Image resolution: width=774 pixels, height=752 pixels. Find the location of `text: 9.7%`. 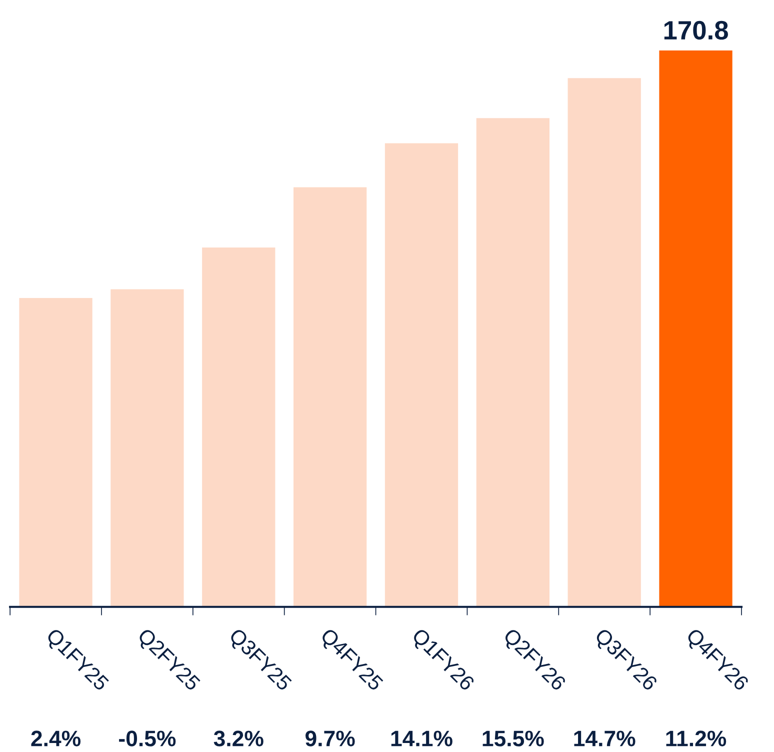

text: 9.7% is located at coordinates (330, 738).